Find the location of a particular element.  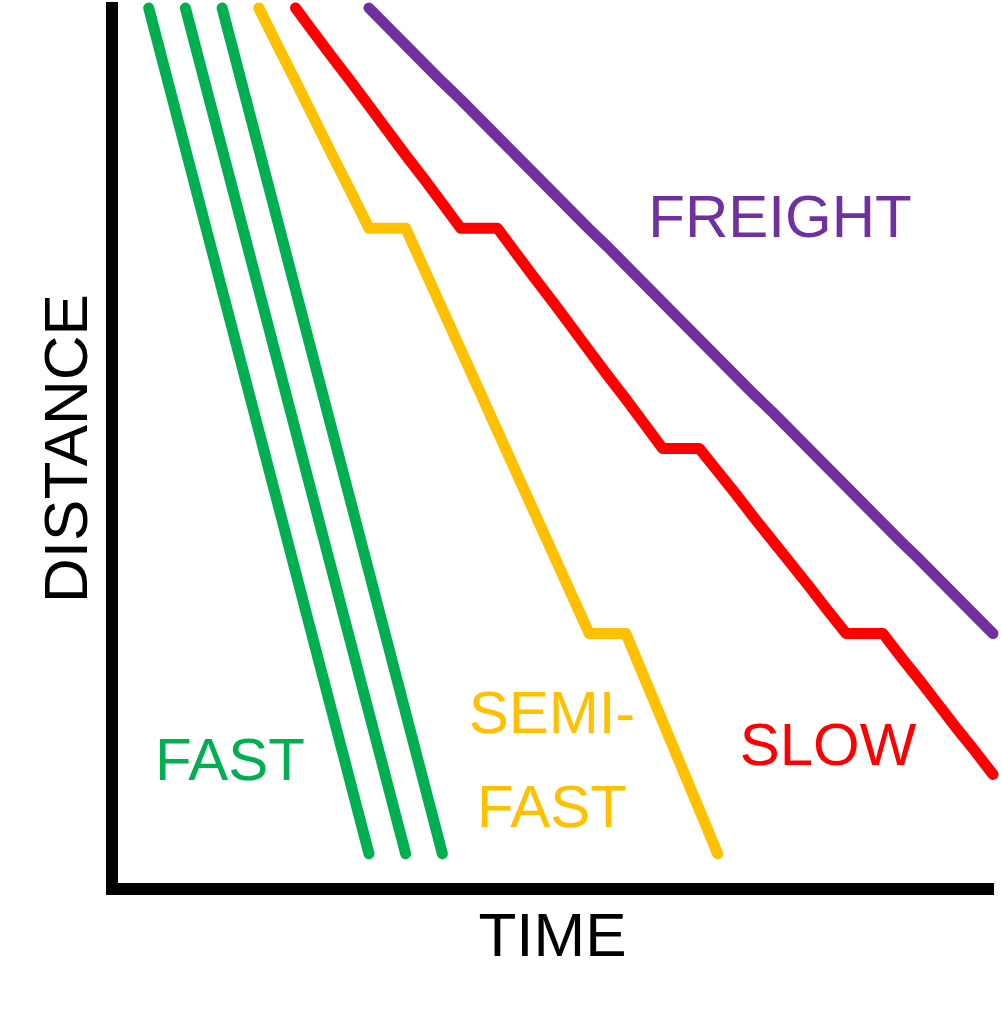

x-axis-title: TIME is located at coordinates (552, 934).